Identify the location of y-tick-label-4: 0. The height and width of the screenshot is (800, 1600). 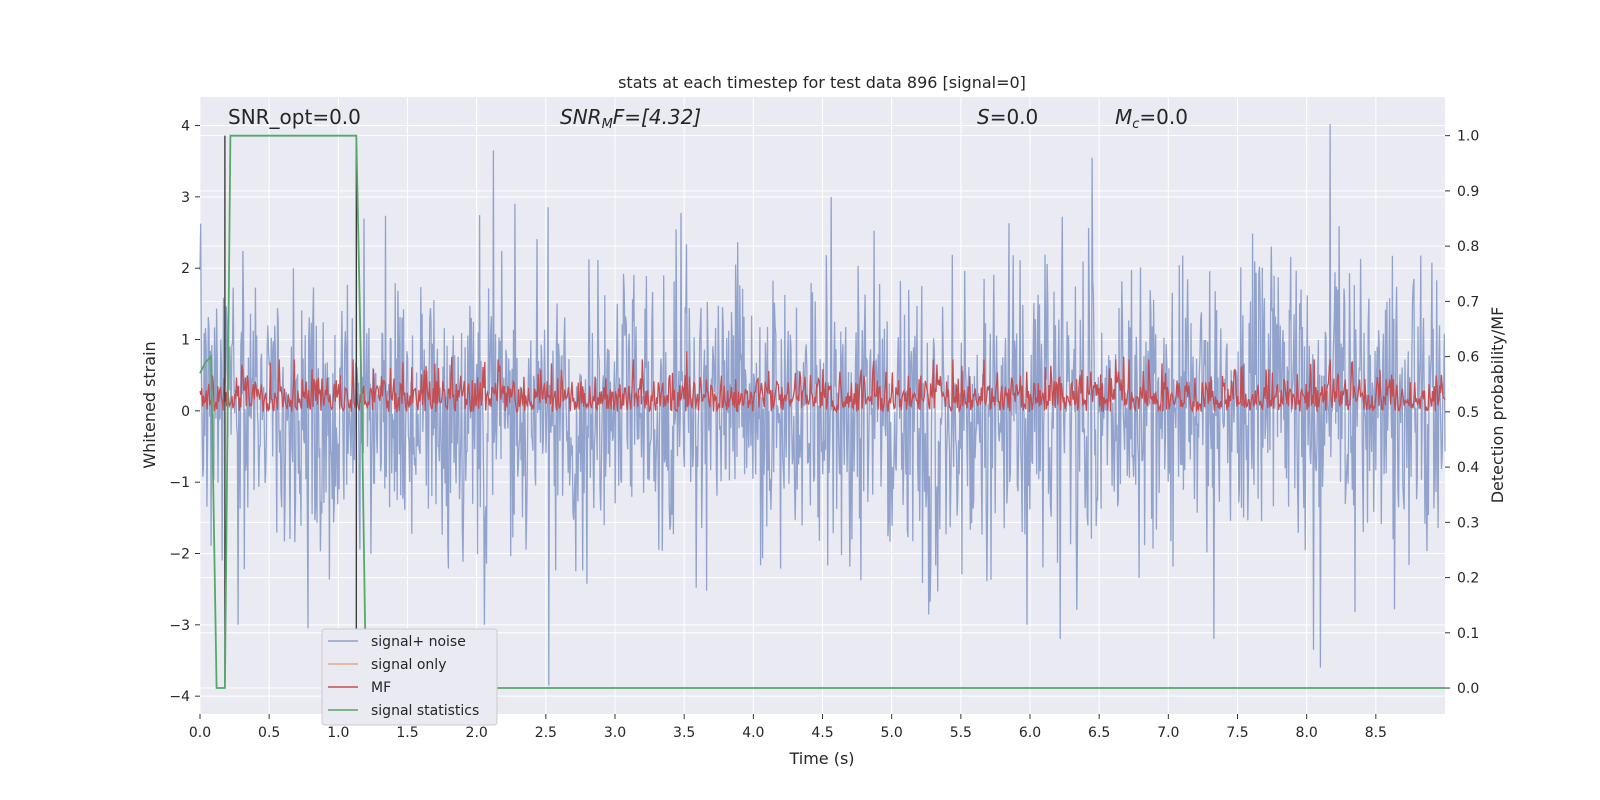
(185, 412).